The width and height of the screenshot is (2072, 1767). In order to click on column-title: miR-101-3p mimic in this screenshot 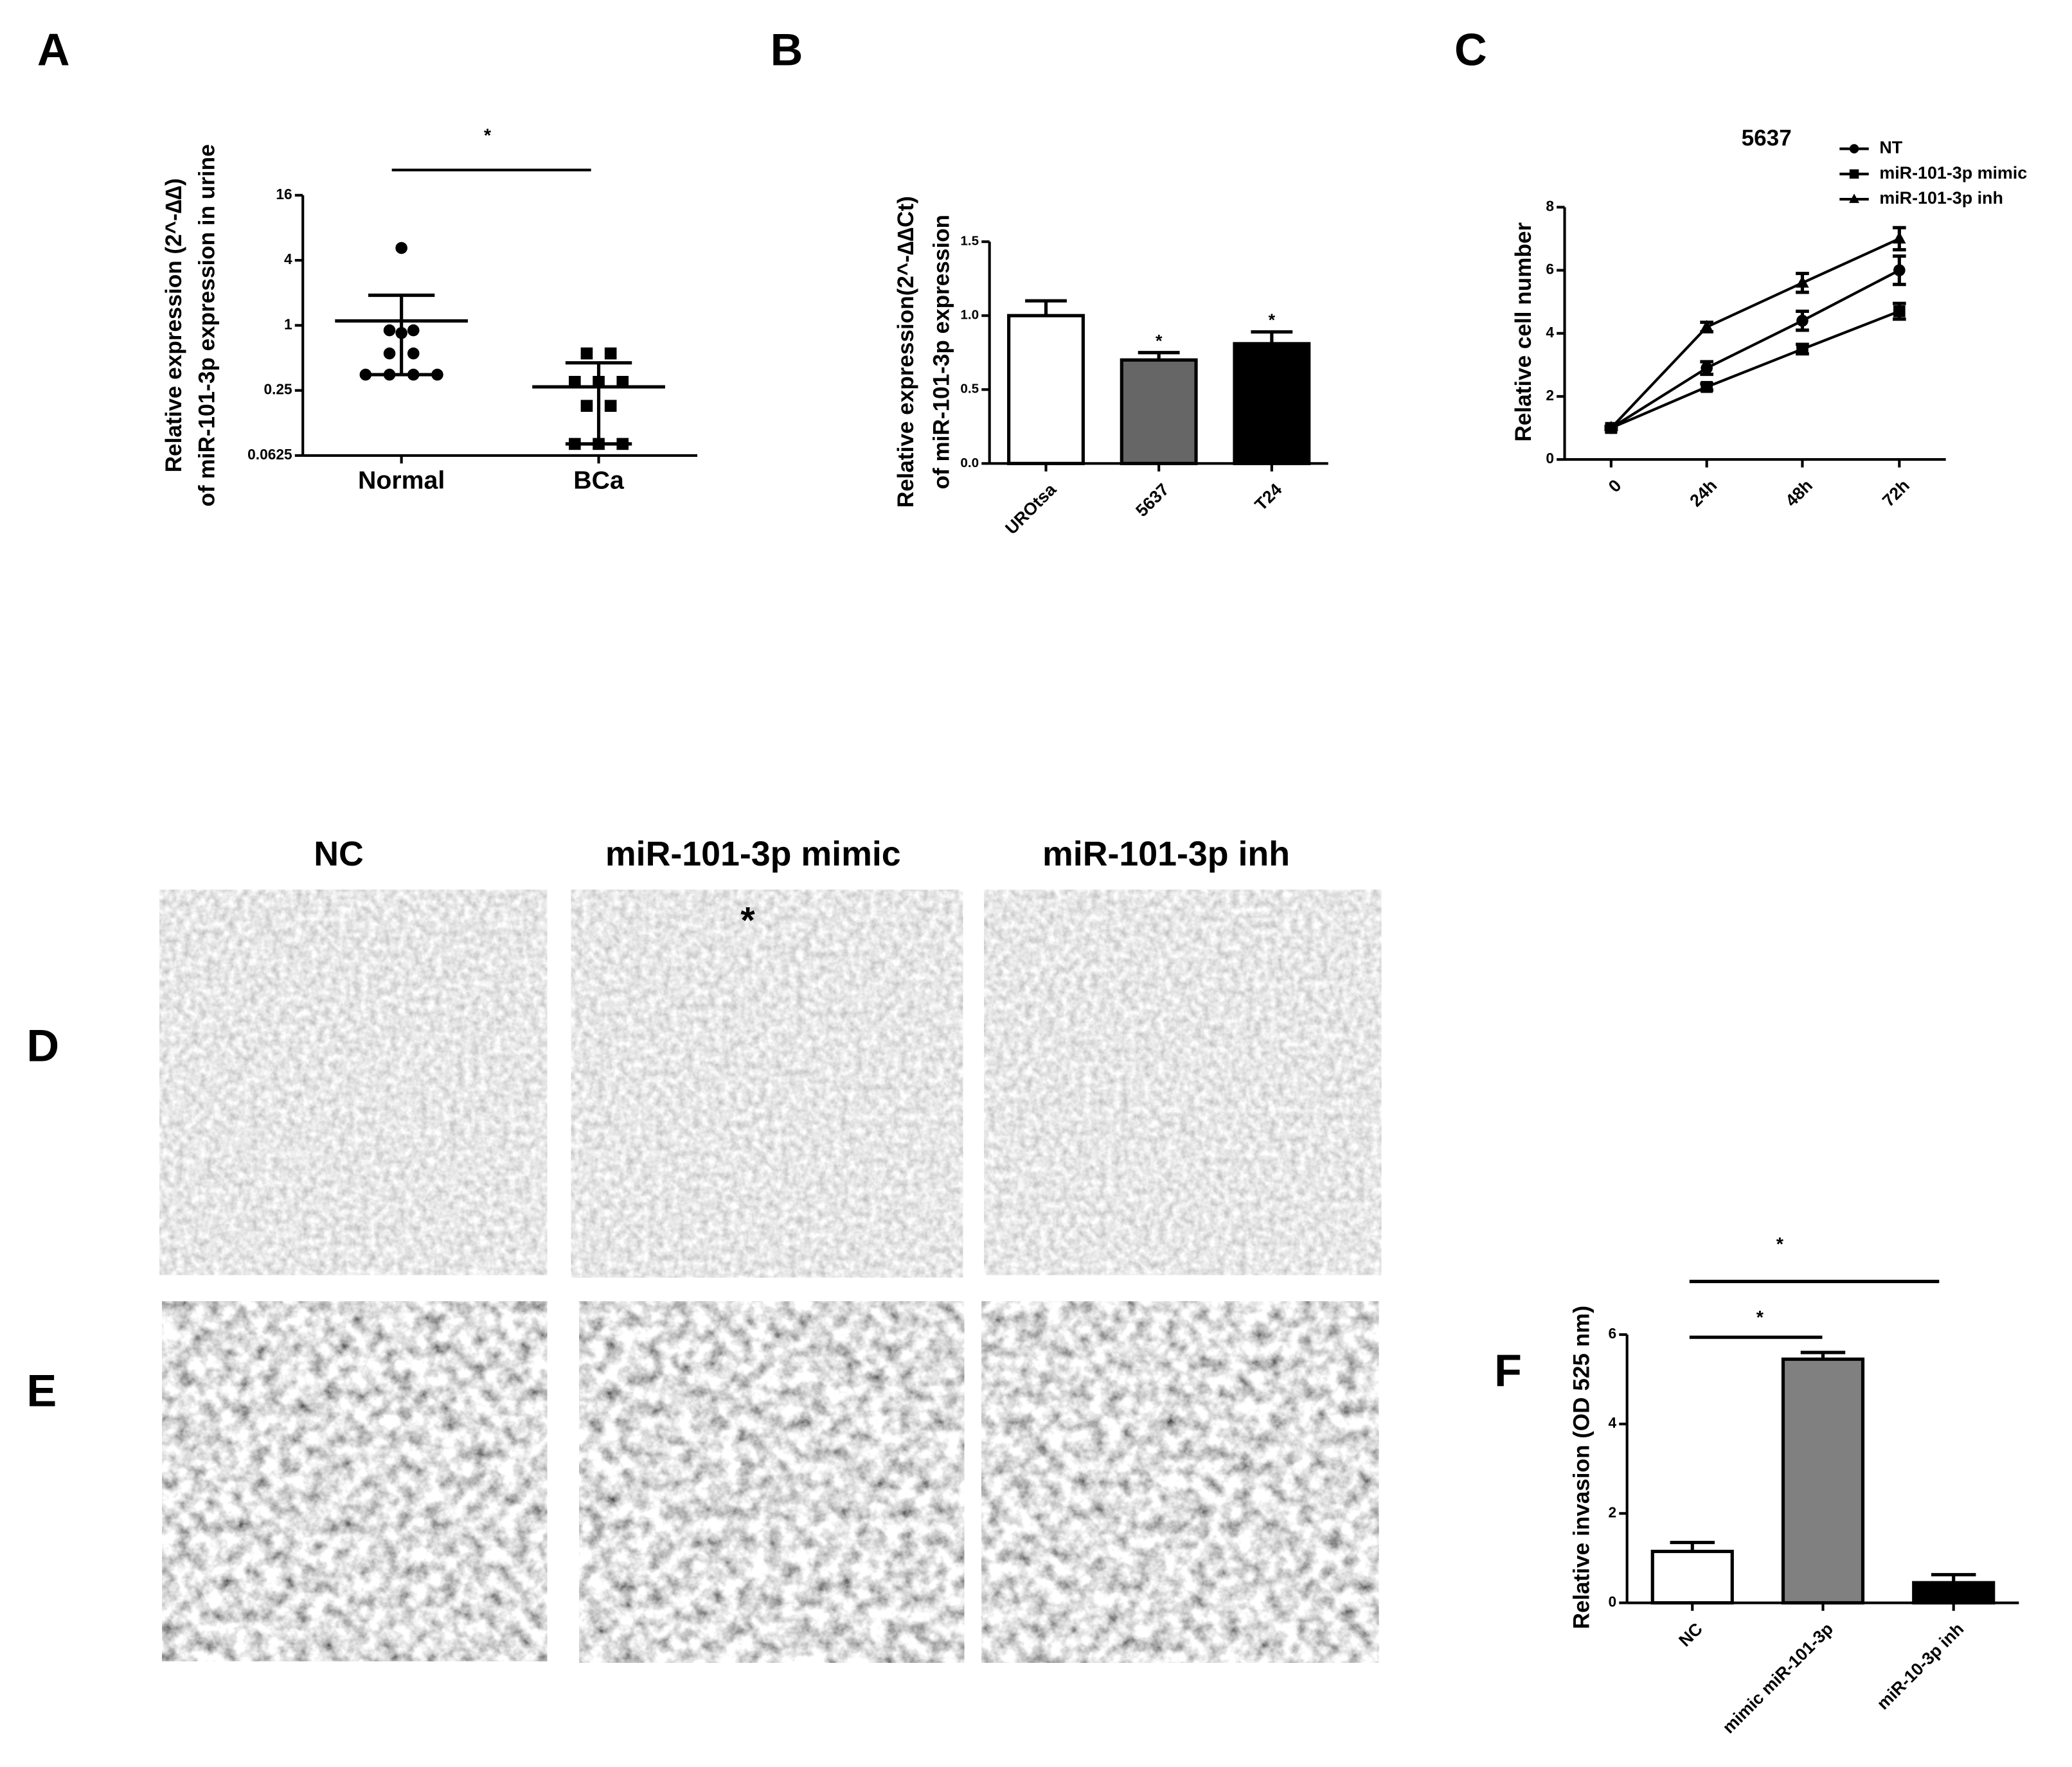, I will do `click(753, 854)`.